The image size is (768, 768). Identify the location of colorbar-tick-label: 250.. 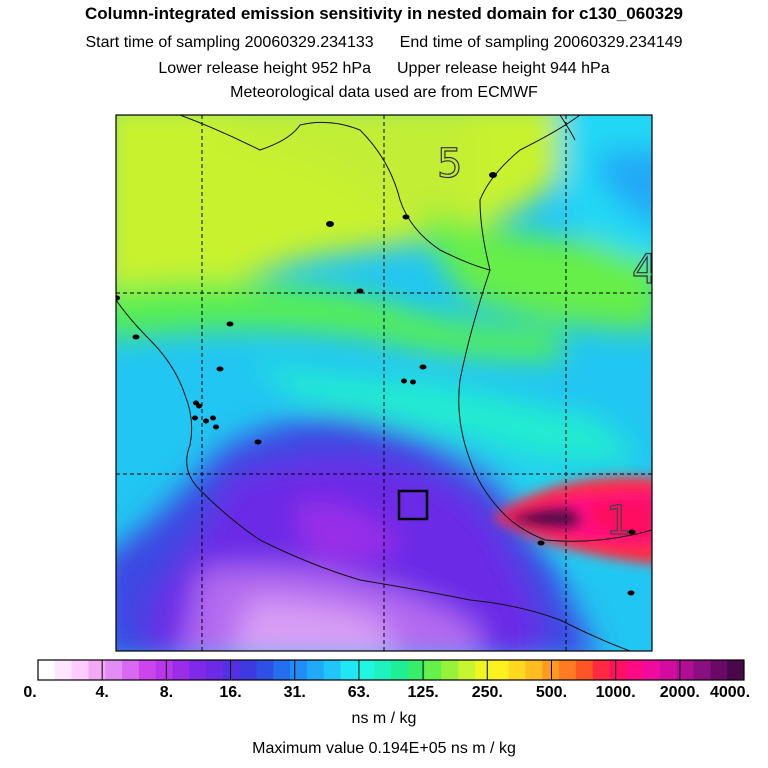
(487, 692).